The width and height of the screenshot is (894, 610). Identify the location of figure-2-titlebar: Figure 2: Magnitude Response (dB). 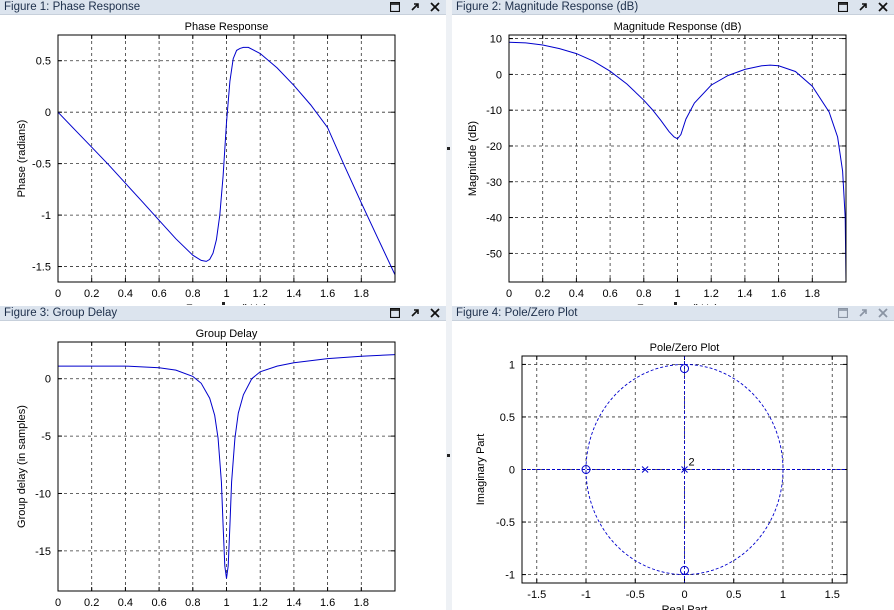
(673, 7).